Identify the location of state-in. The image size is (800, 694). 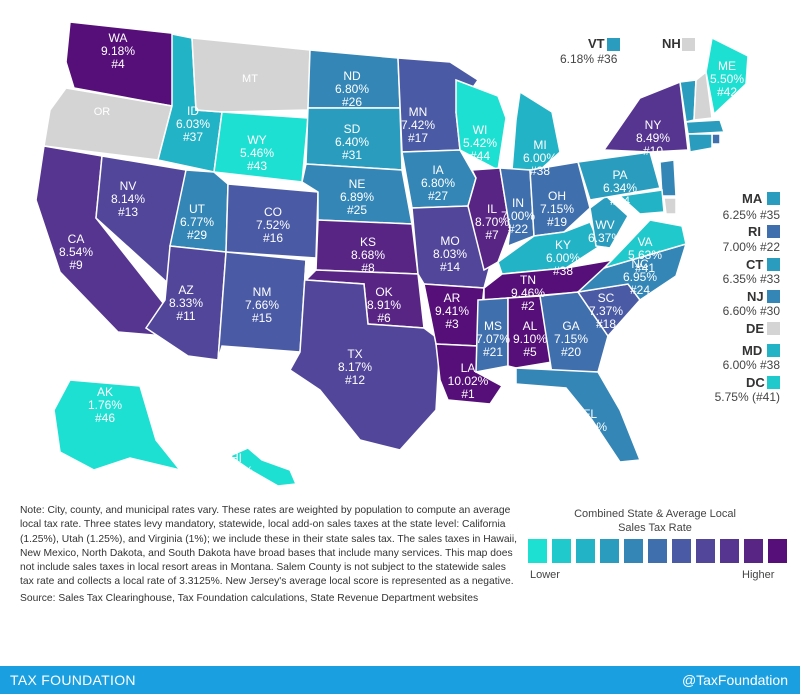
(517, 207).